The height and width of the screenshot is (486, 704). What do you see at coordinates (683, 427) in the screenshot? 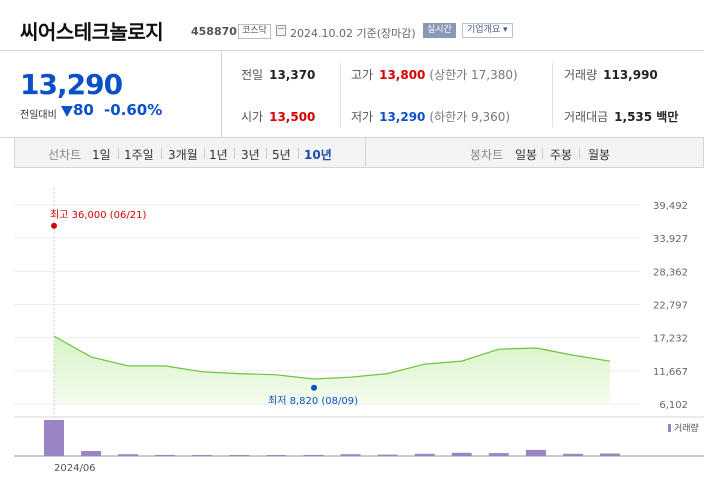
I see `volume-legend: 거래량` at bounding box center [683, 427].